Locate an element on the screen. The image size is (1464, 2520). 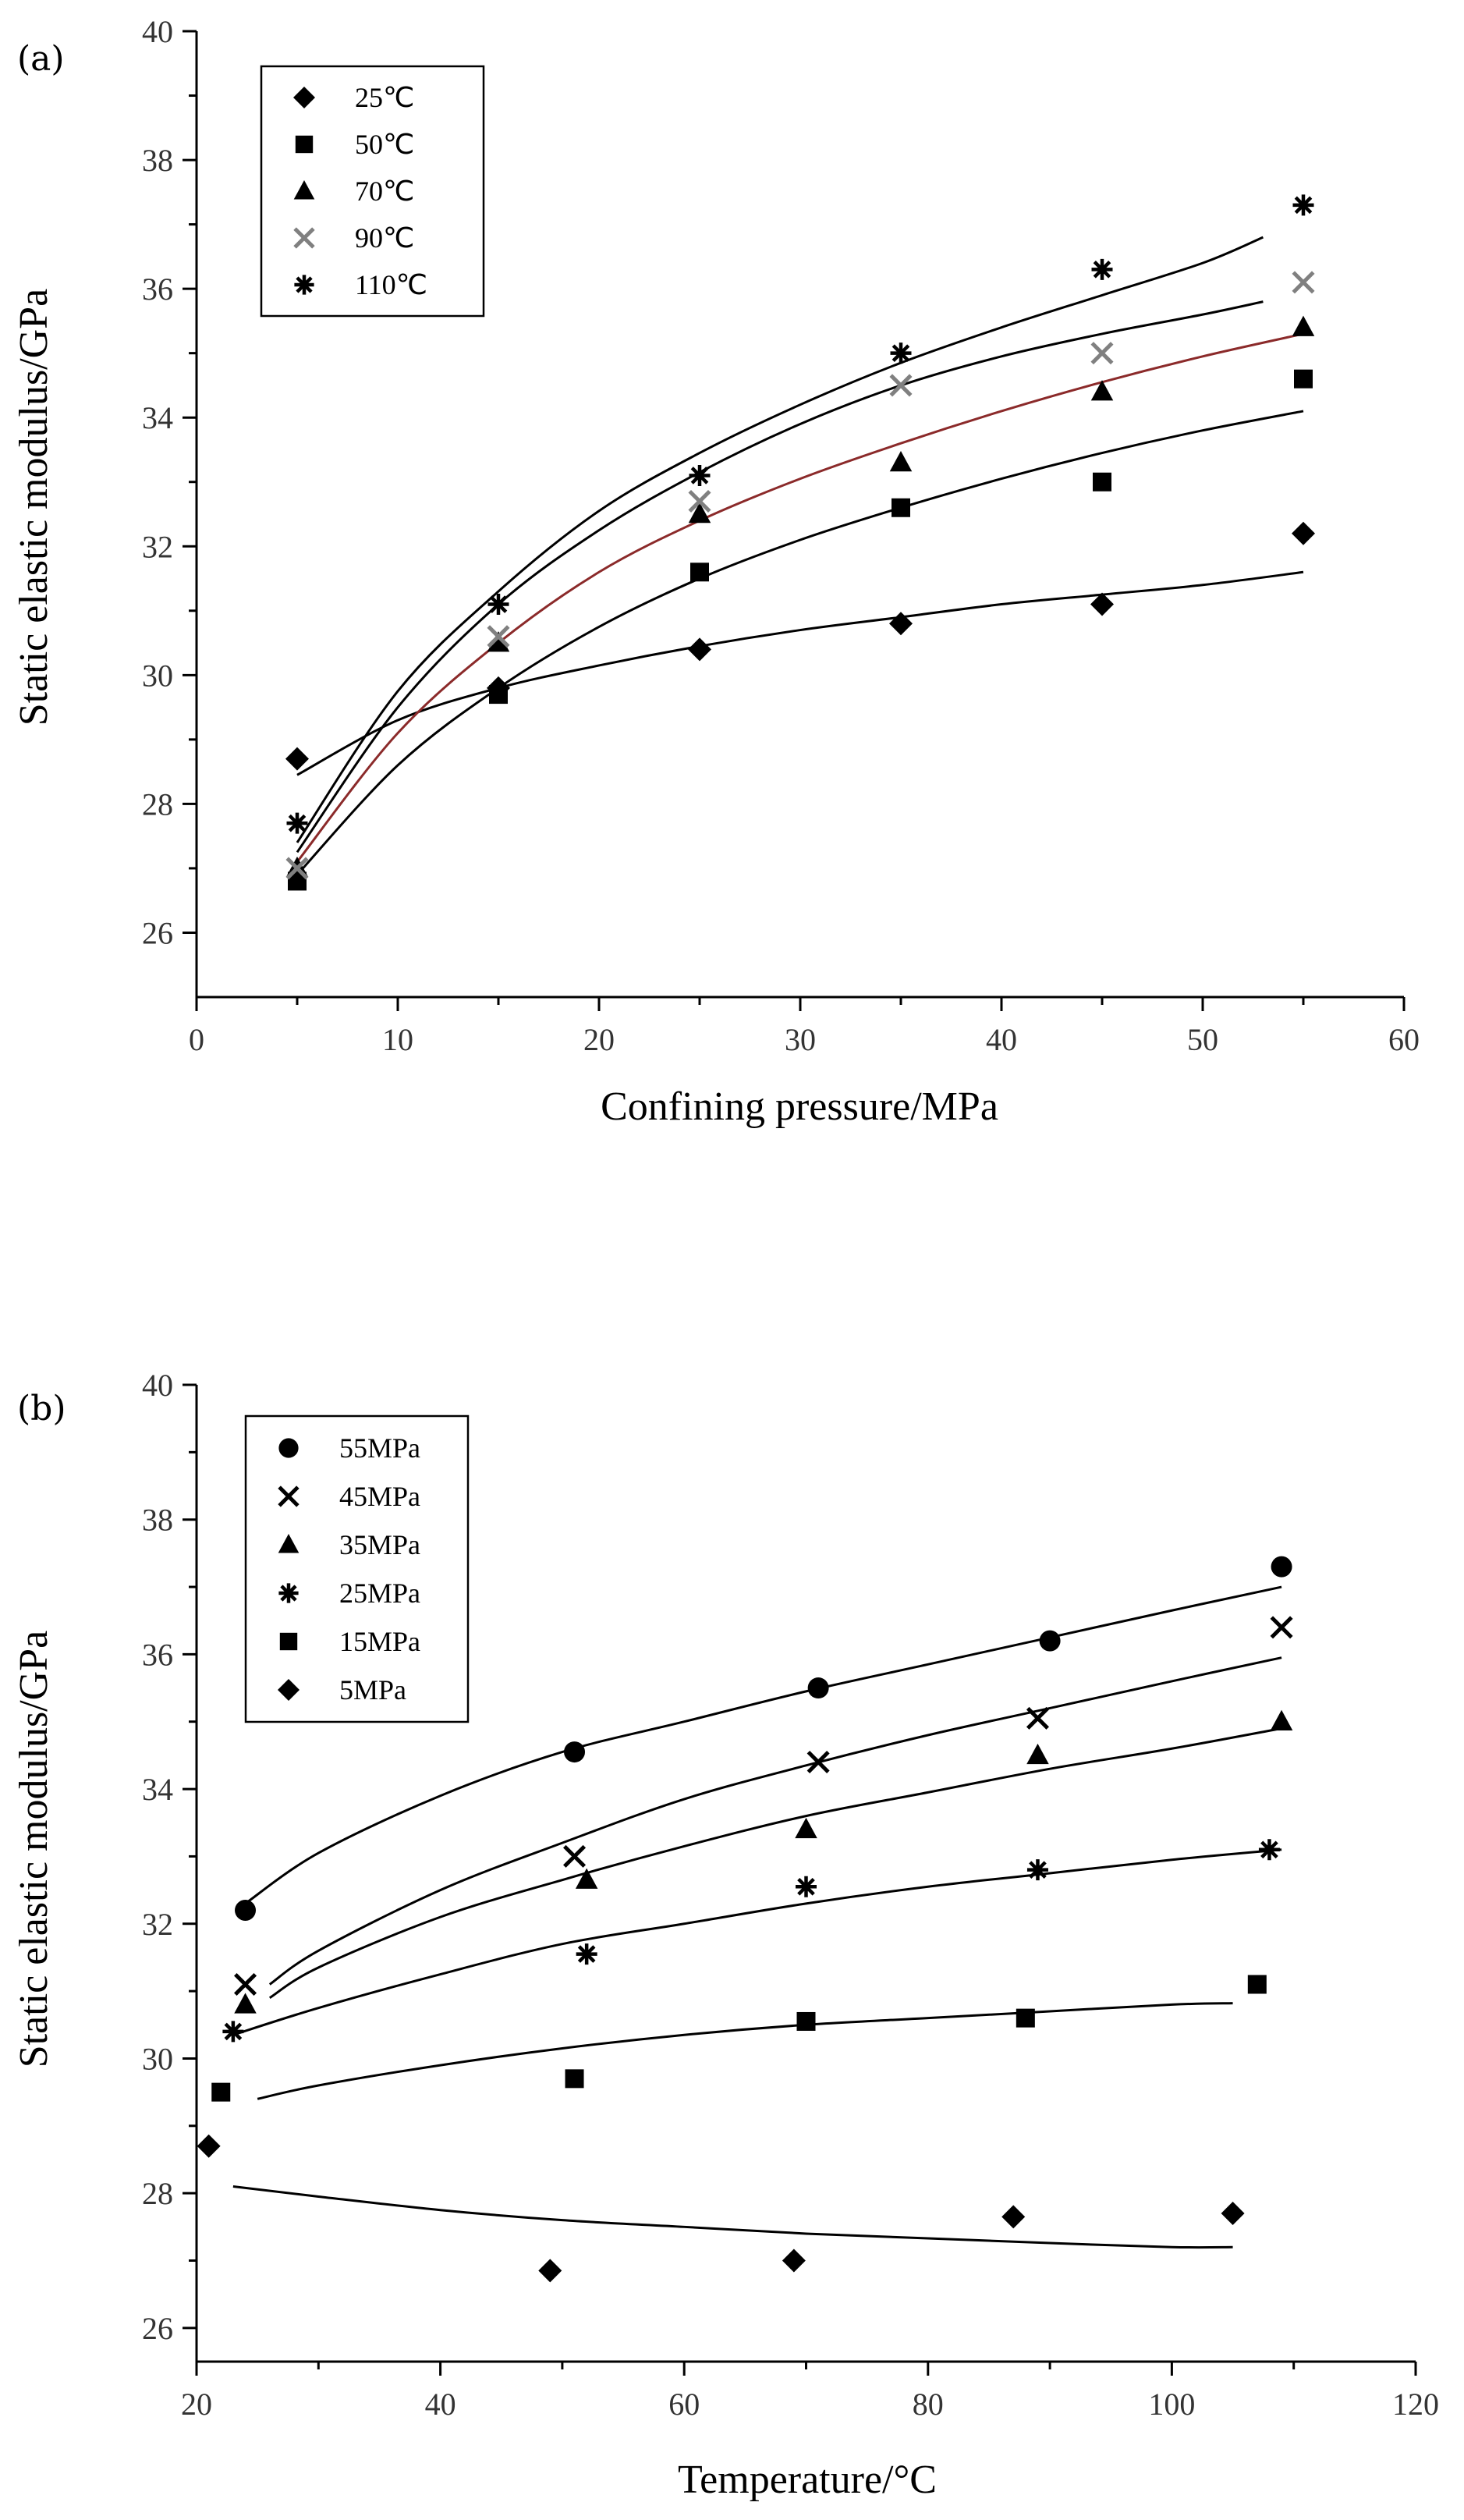
panel-a-legend: 25℃ 50℃ 70℃ 90℃ 110℃ is located at coordinates (372, 191).